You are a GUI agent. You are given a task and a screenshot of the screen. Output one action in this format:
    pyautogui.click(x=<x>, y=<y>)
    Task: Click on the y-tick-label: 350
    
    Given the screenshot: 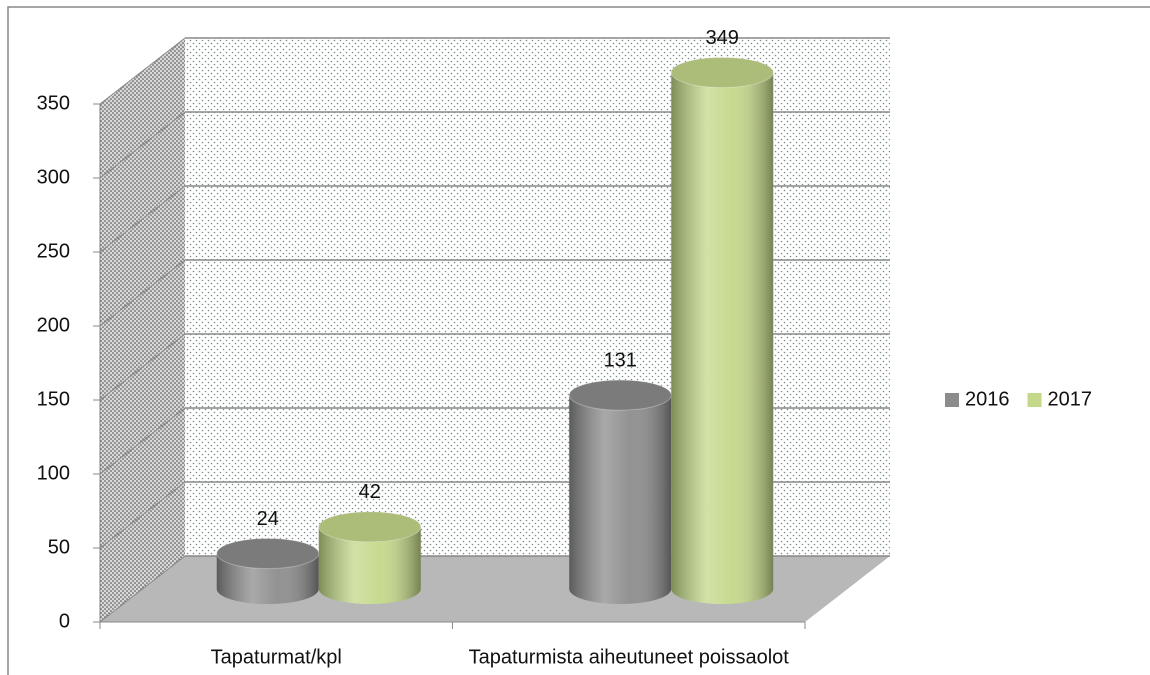 What is the action you would take?
    pyautogui.click(x=53, y=103)
    